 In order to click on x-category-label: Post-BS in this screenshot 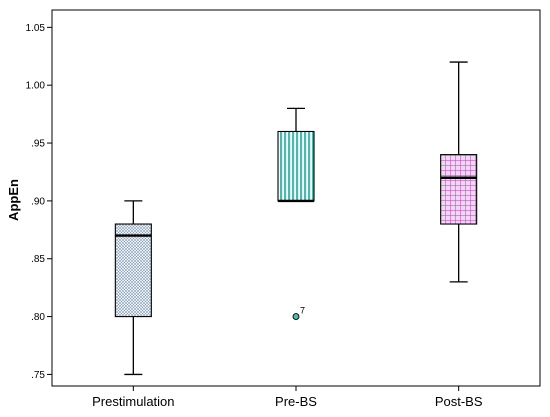, I will do `click(459, 401)`.